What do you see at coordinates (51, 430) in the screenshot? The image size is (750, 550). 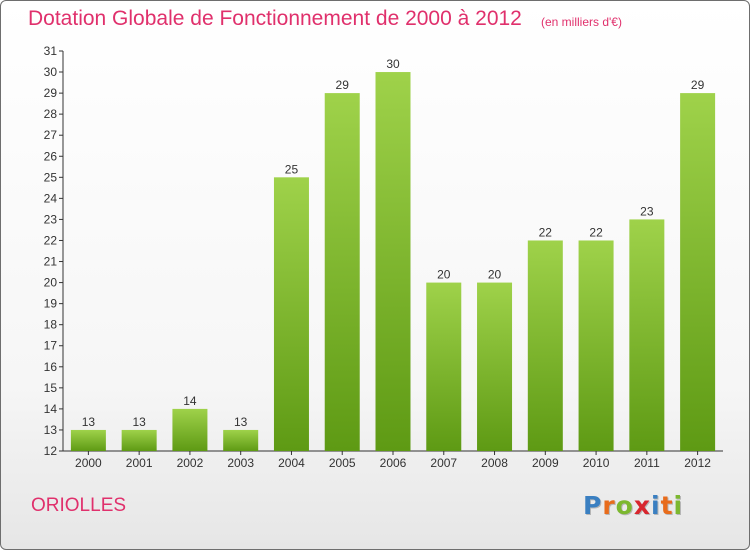 I see `y-tick-label: 13` at bounding box center [51, 430].